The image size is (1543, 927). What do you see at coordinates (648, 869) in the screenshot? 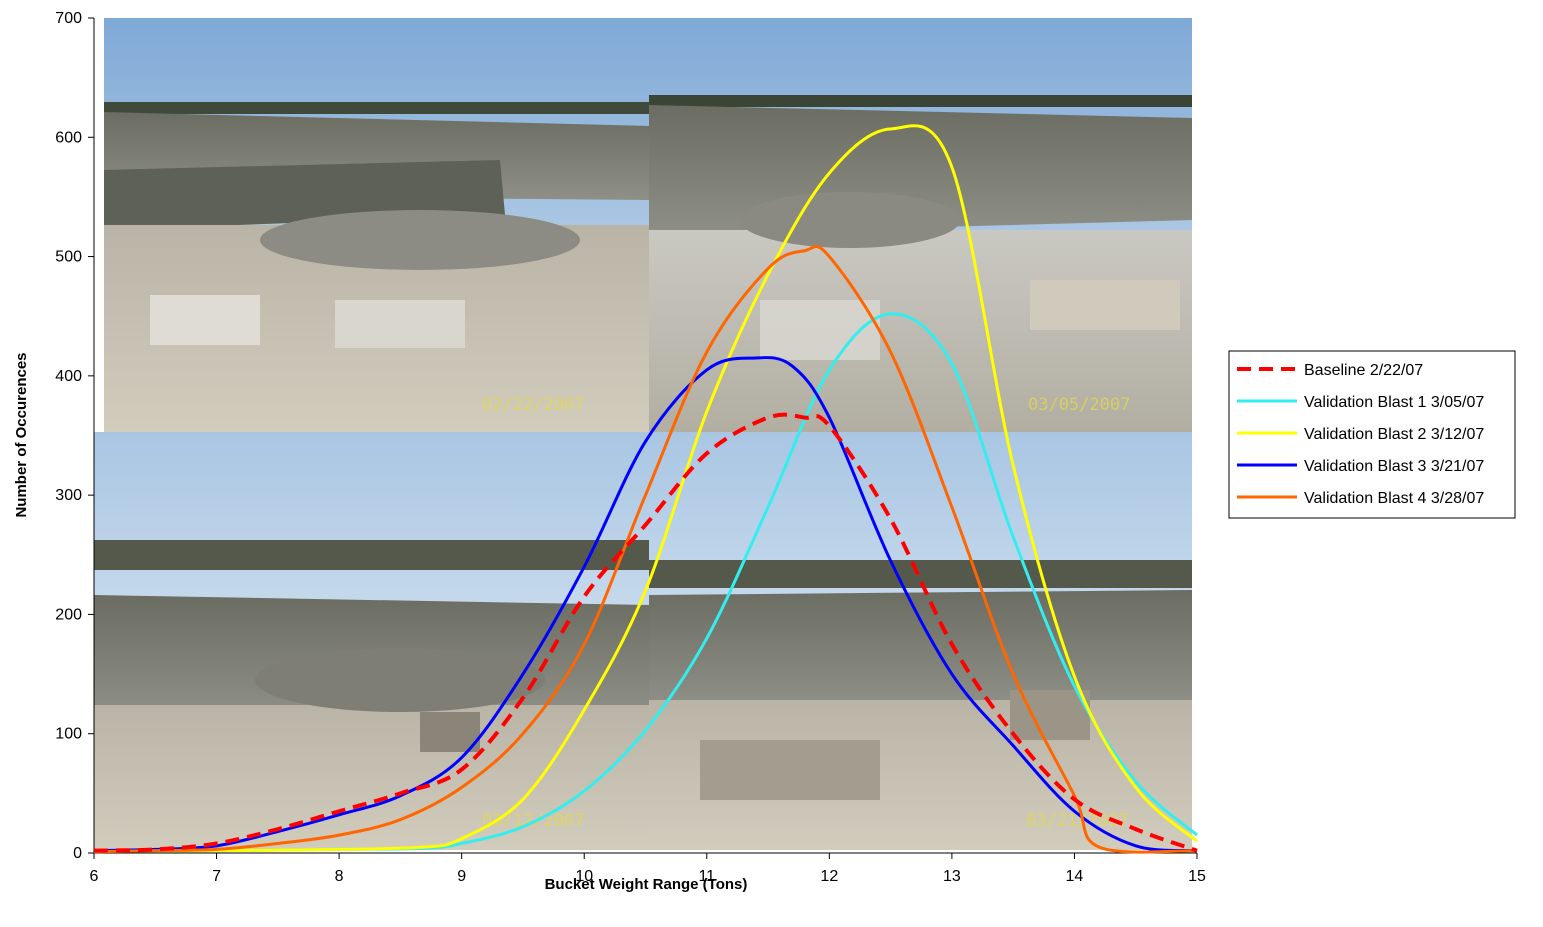
I see `x-axis-ticks: 6 7 8 9 10 11 12 13 14 15` at bounding box center [648, 869].